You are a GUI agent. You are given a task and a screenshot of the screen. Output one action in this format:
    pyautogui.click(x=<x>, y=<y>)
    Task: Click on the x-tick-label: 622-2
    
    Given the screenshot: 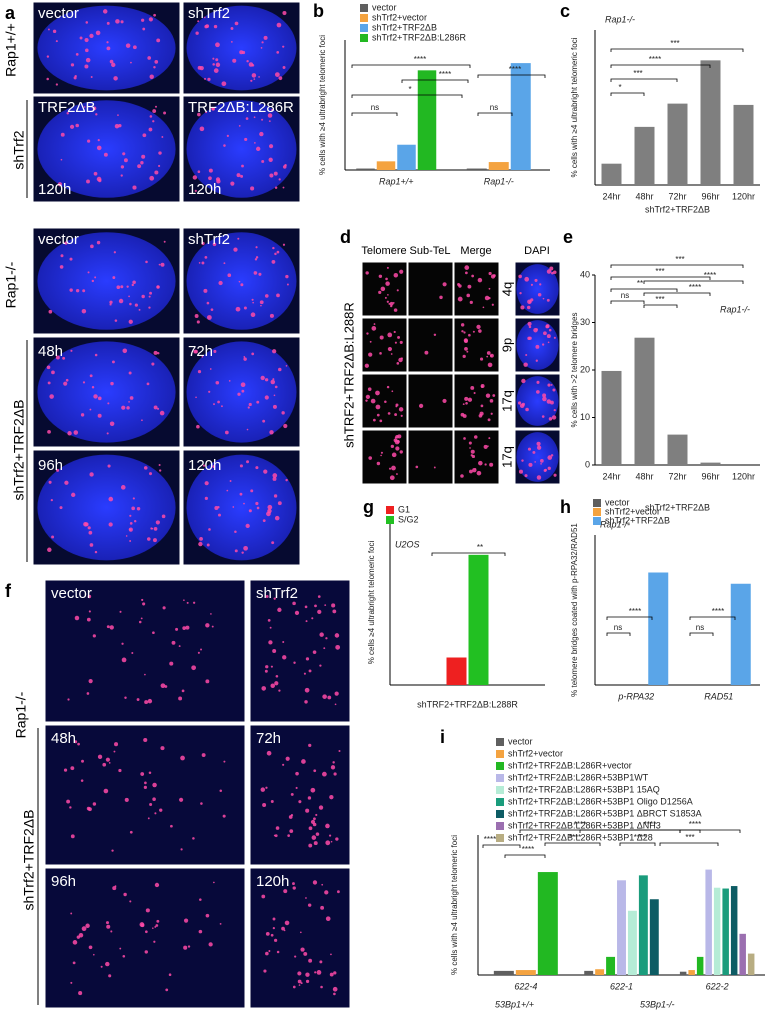 What is the action you would take?
    pyautogui.click(x=717, y=986)
    